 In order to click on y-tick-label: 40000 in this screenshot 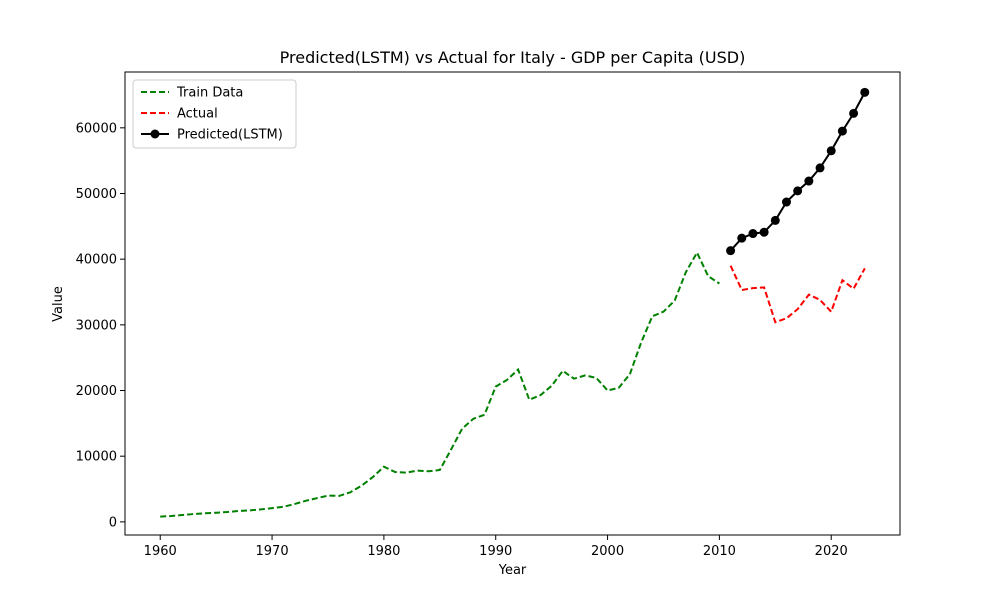, I will do `click(96, 260)`.